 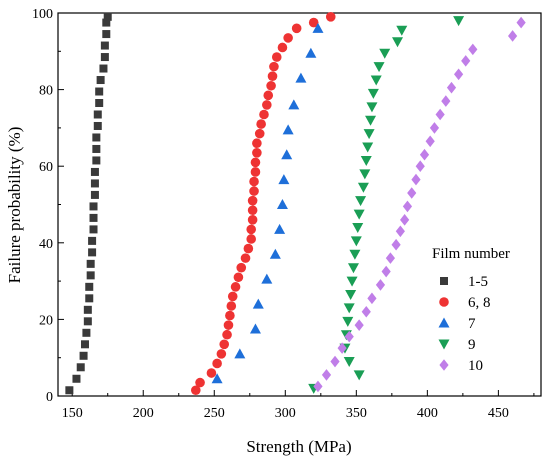 What do you see at coordinates (42, 14) in the screenshot?
I see `y-tick-label: 100` at bounding box center [42, 14].